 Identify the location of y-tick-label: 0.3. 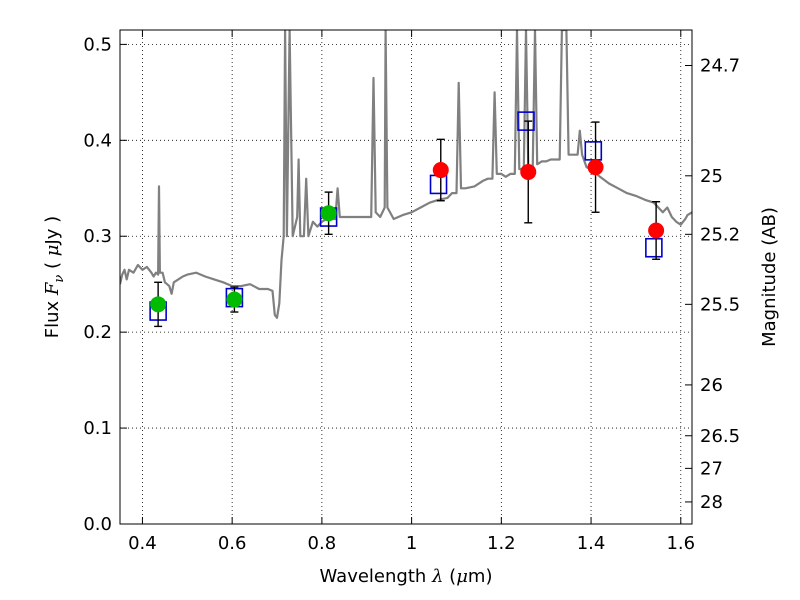
(97, 236).